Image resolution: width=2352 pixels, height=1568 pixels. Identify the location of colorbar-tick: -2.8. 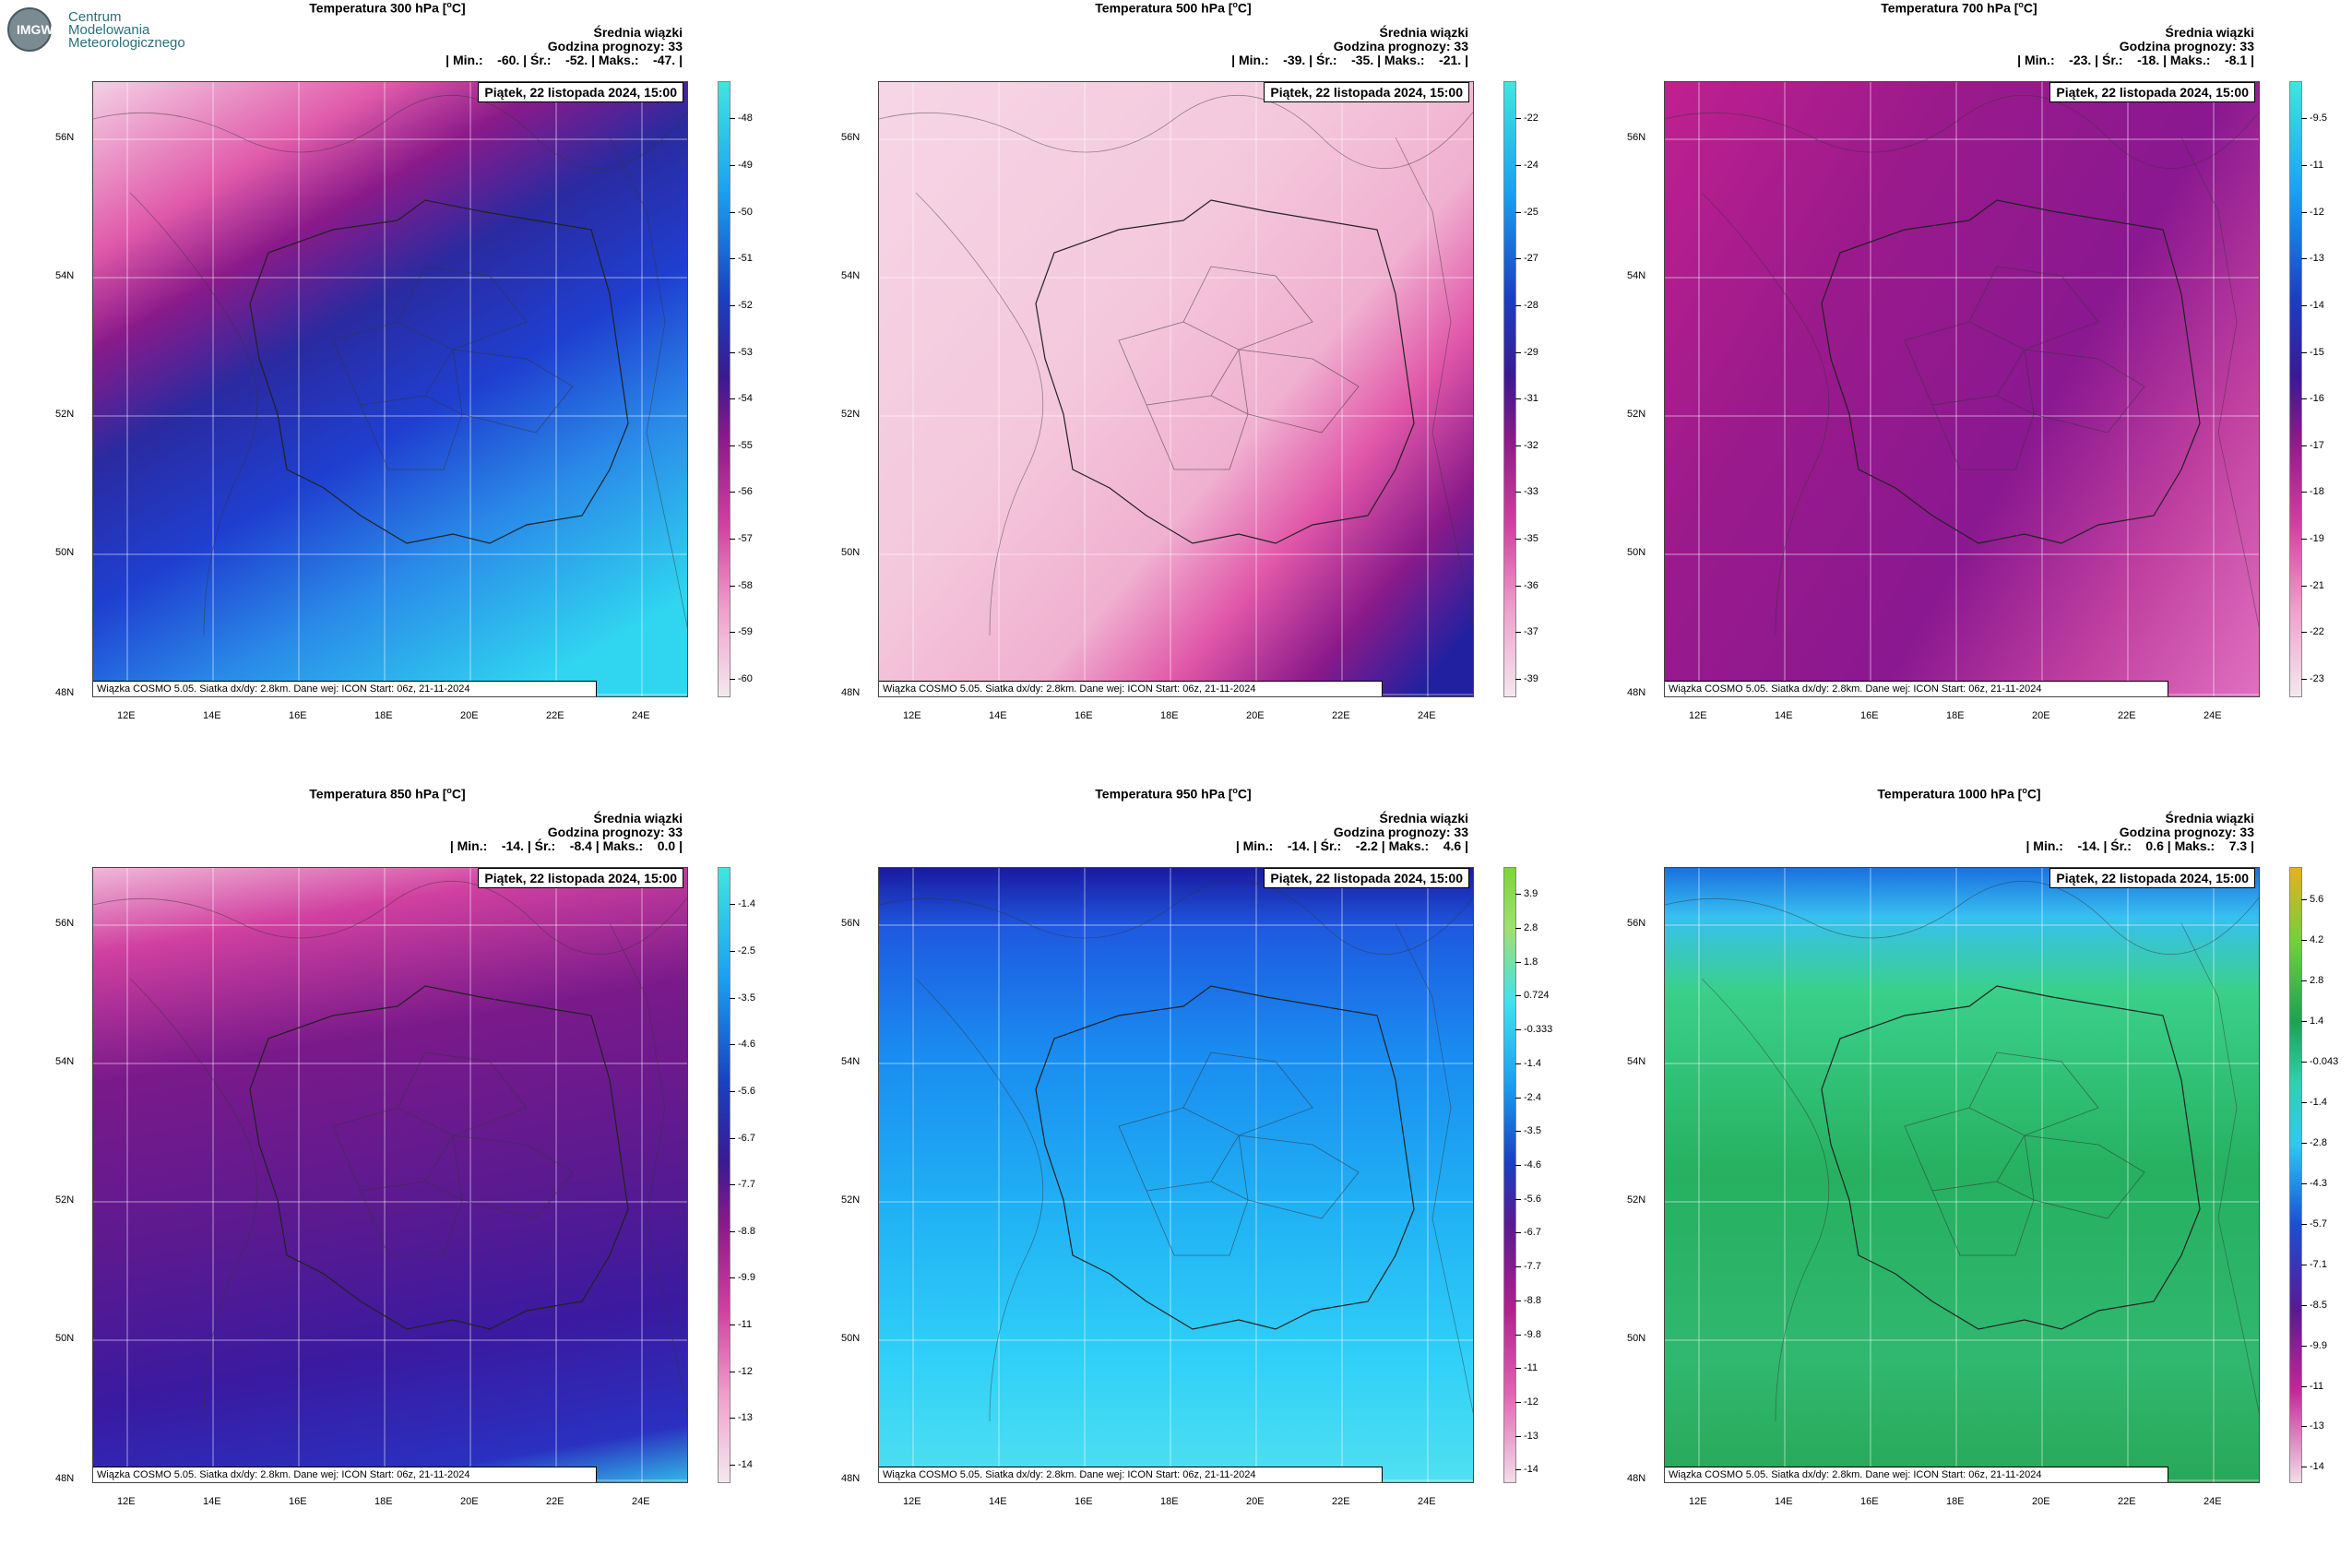
(2314, 1142).